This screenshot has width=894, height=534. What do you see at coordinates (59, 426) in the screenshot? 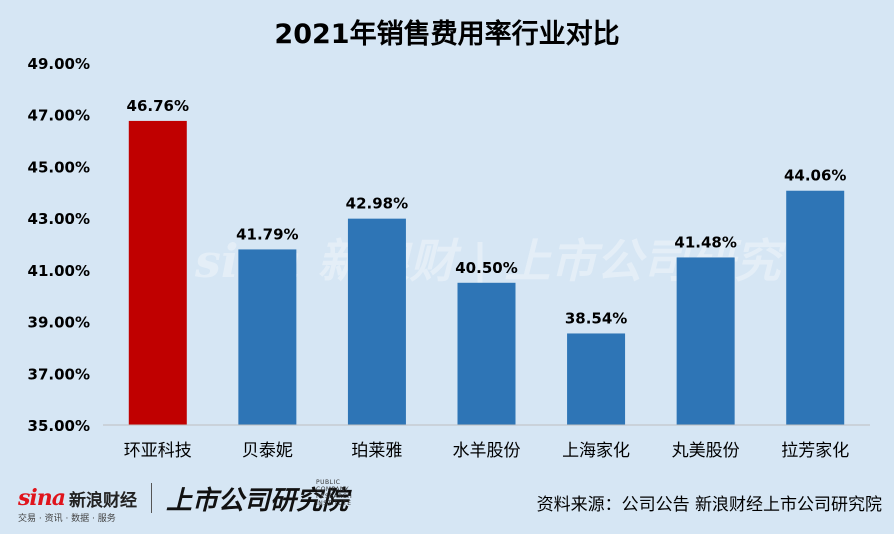
I see `y-tick-label: 35.00%` at bounding box center [59, 426].